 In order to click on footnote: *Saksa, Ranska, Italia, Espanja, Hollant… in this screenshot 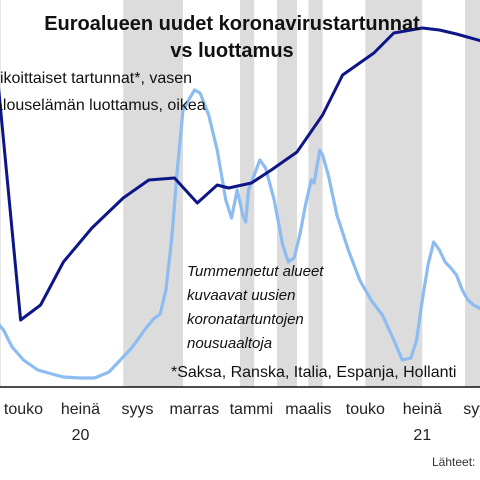, I will do `click(313, 372)`.